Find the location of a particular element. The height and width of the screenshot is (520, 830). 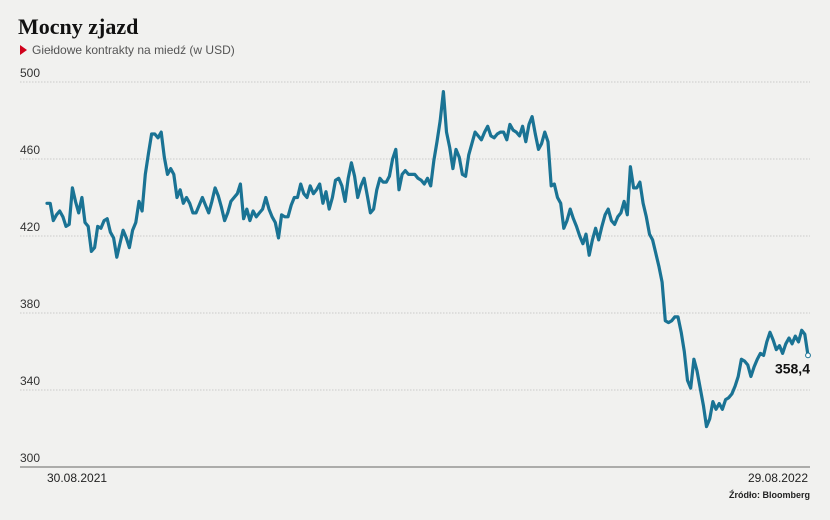

x-end-label: 29.08.2022 is located at coordinates (778, 478).